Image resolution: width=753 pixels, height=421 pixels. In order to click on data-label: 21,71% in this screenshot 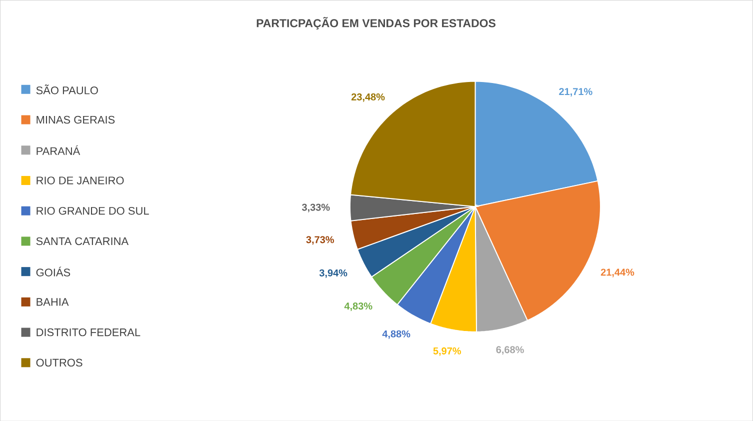, I will do `click(575, 92)`.